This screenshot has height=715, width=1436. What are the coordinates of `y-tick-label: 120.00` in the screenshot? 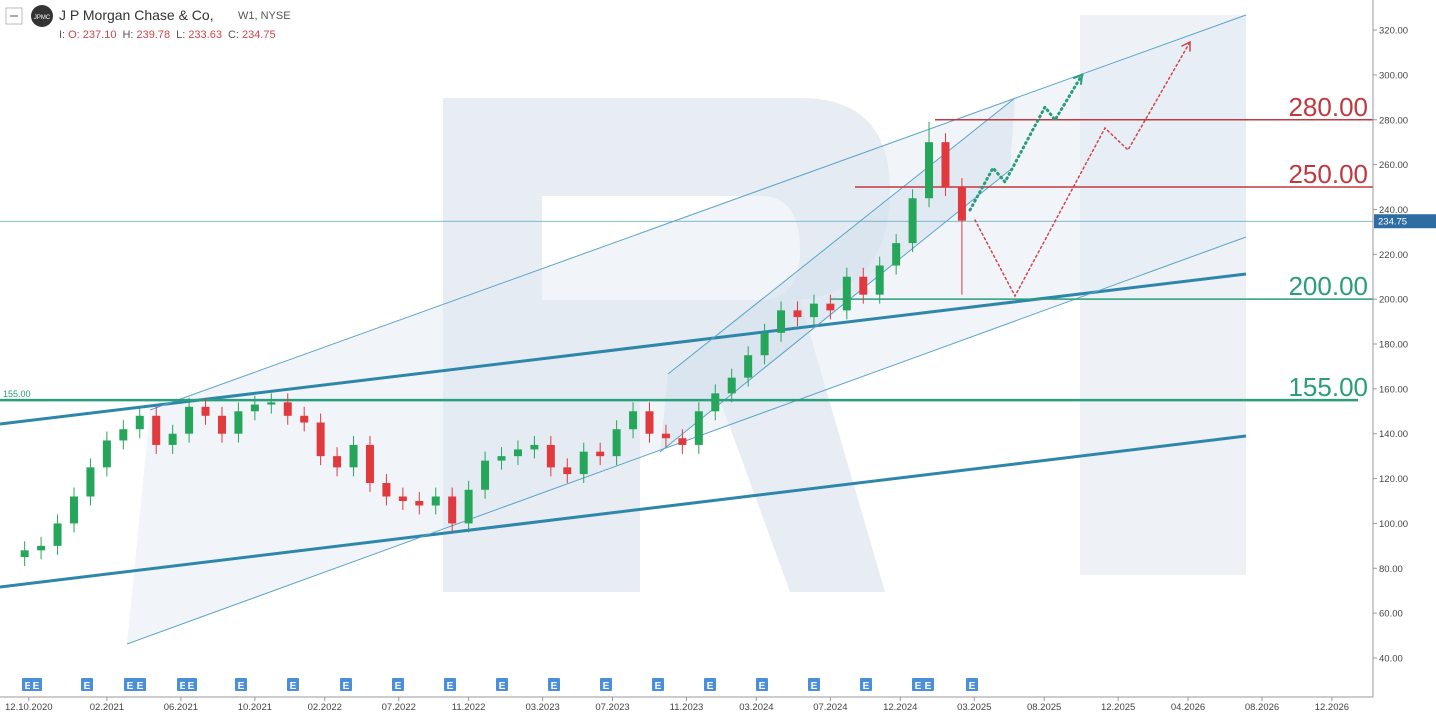 It's located at (1393, 479).